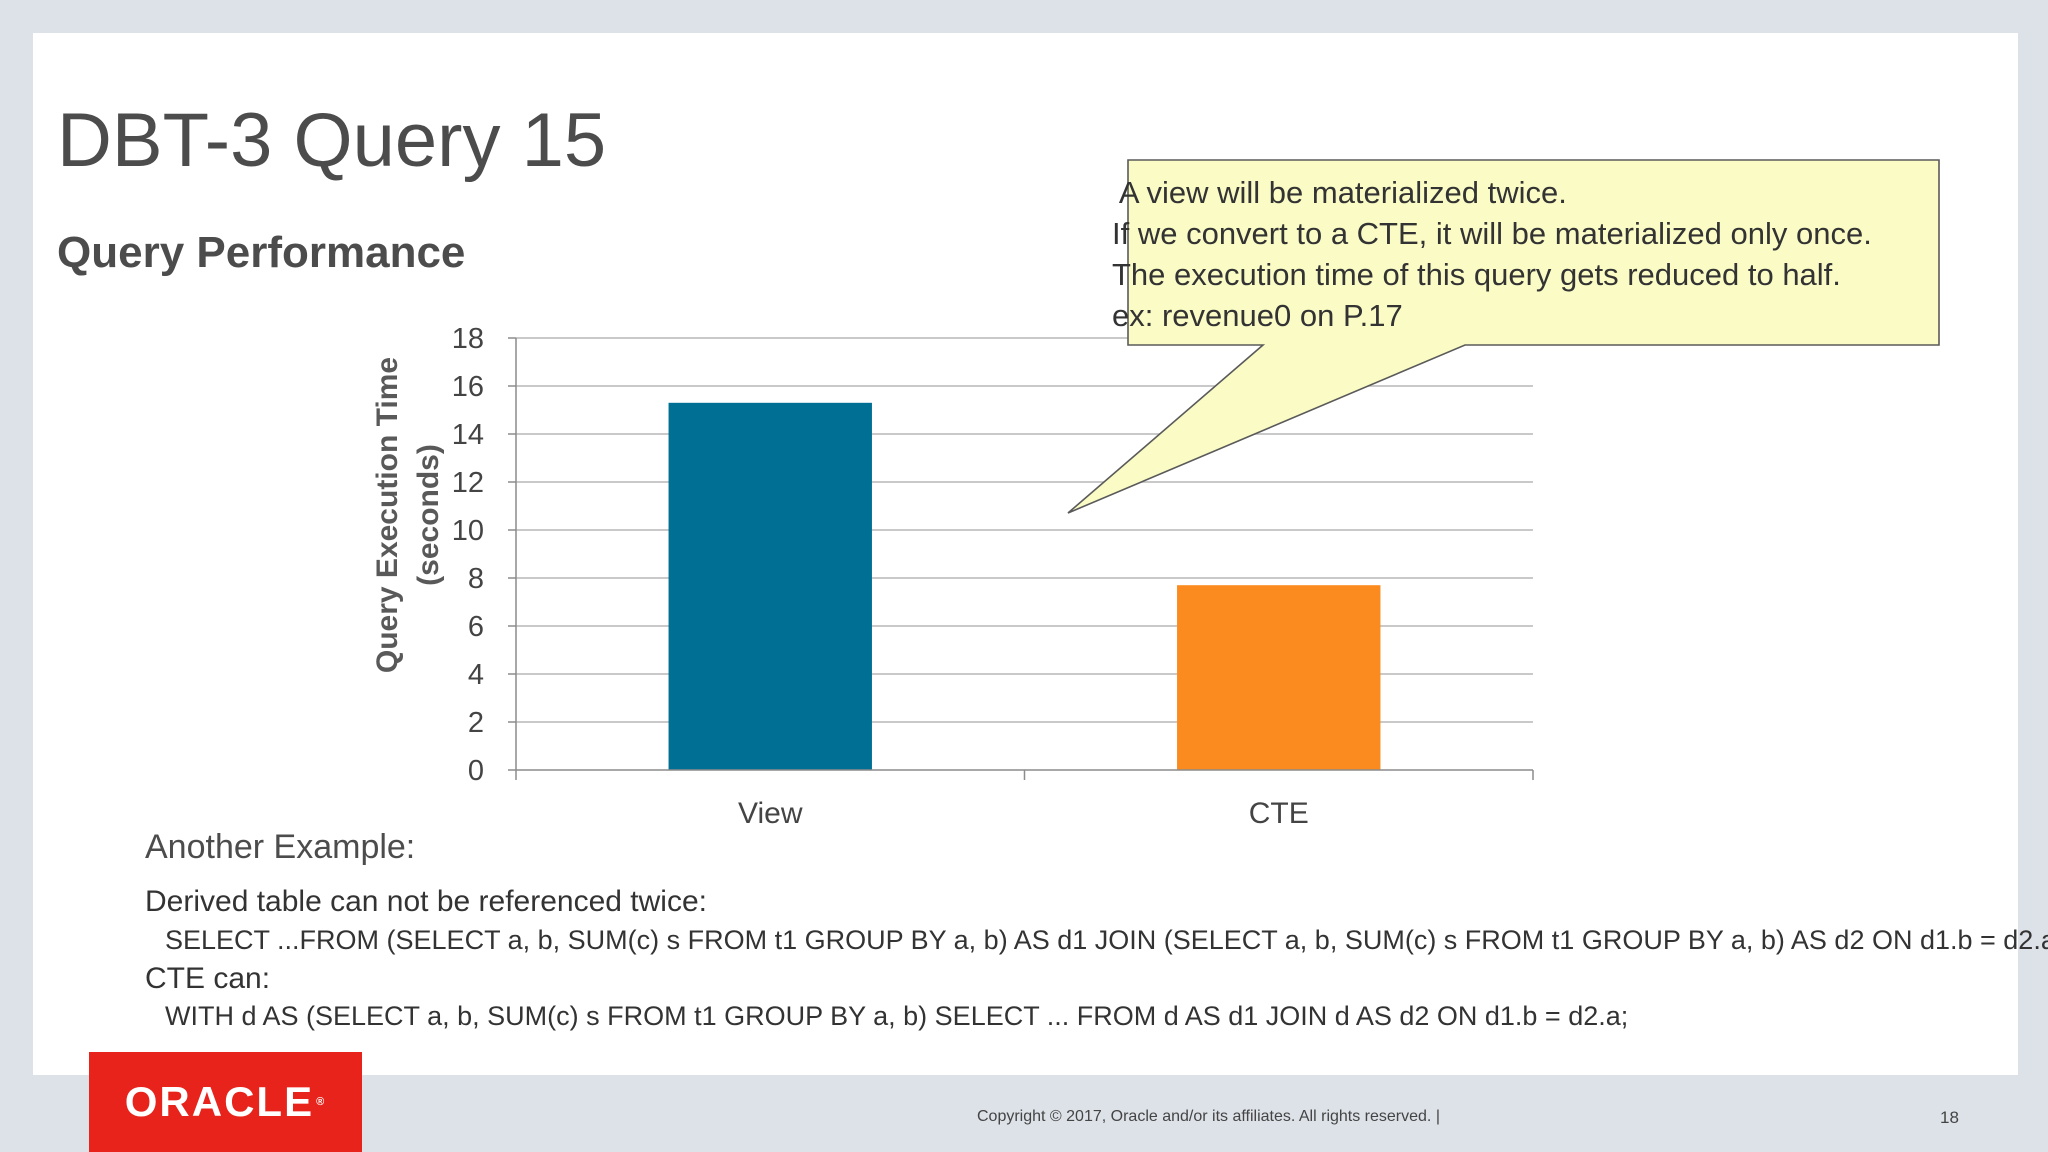 This screenshot has width=2048, height=1152. I want to click on y-axis-label-units: (seconds), so click(428, 515).